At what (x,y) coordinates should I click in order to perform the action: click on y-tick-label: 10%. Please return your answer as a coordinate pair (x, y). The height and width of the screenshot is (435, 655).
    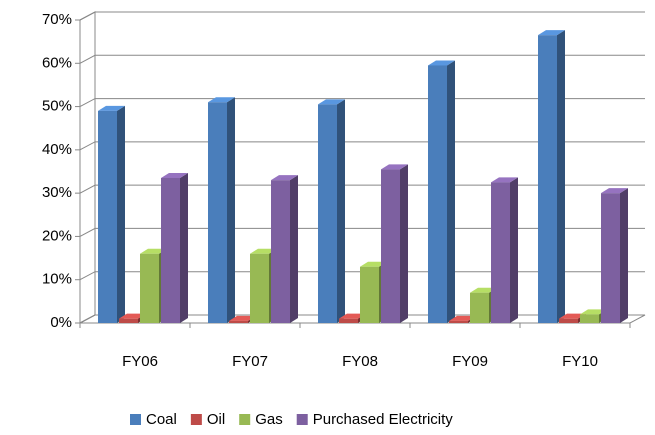
    Looking at the image, I should click on (57, 279).